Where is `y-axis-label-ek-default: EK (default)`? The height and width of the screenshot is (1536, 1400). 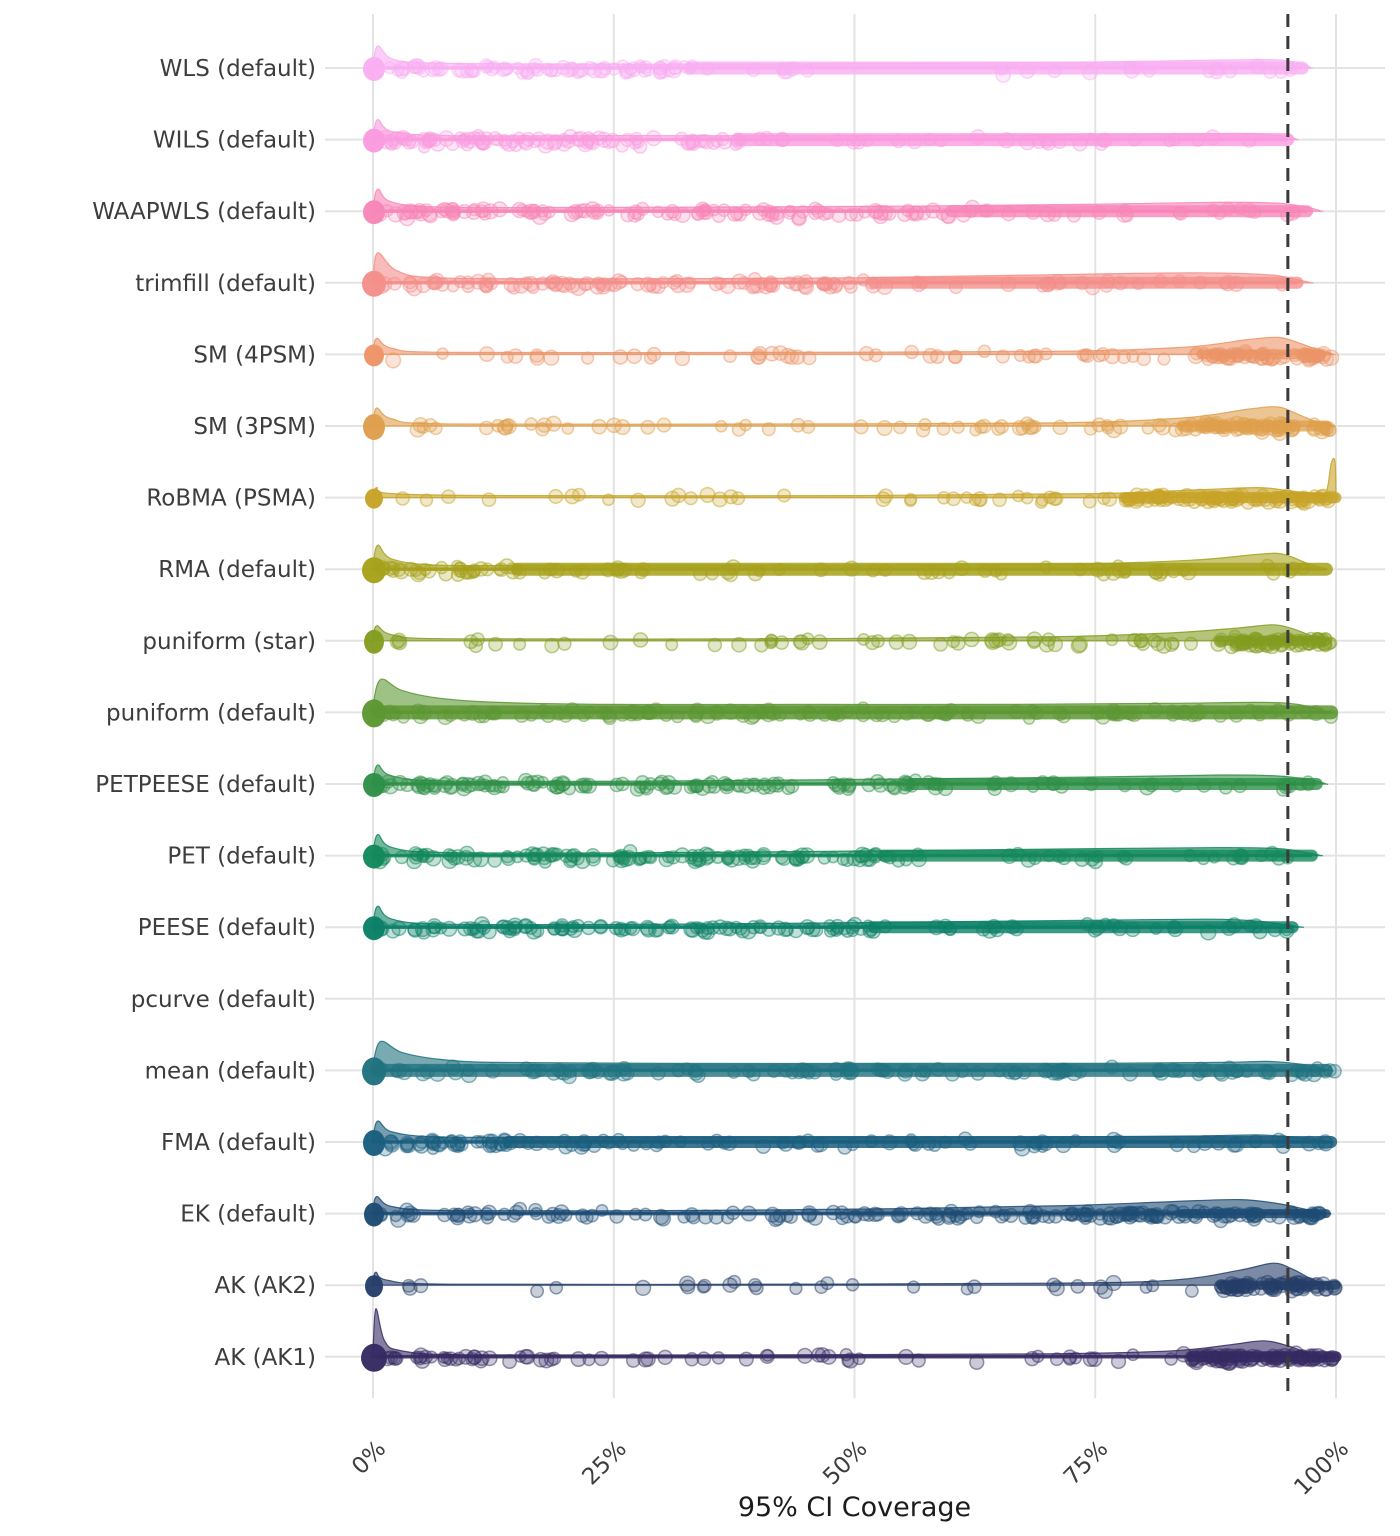 y-axis-label-ek-default: EK (default) is located at coordinates (248, 1215).